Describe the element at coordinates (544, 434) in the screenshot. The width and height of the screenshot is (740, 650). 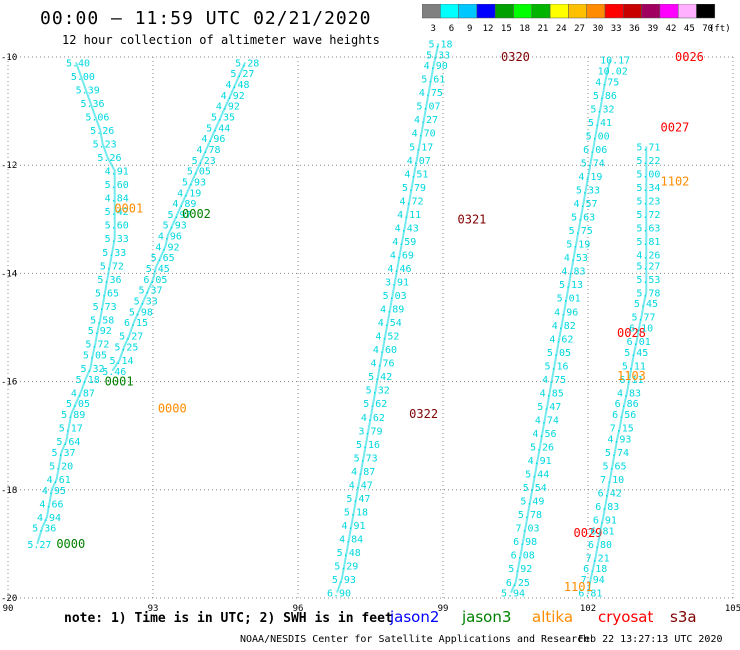
I see `wave-height-value: 4.56` at that location.